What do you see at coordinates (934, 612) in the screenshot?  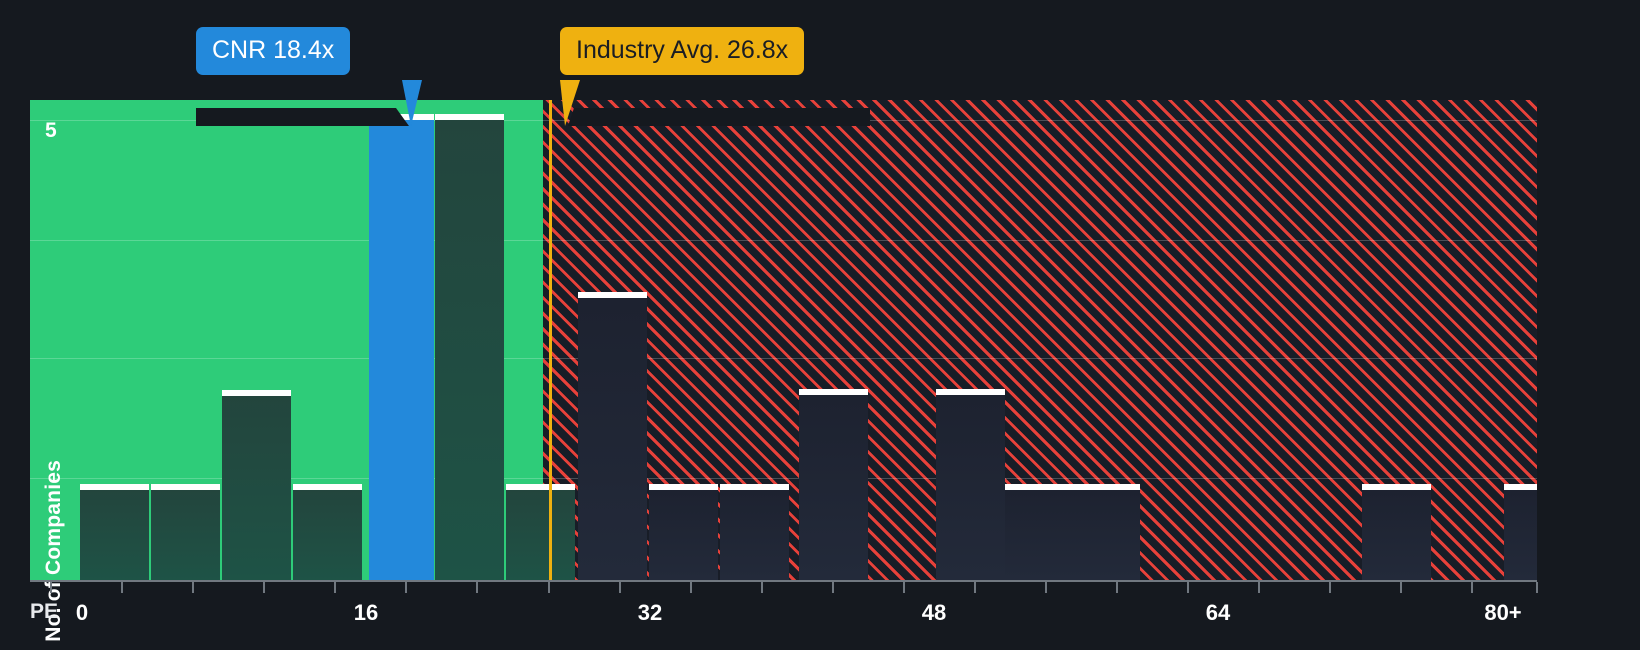 I see `x-axis-label-48: 48` at bounding box center [934, 612].